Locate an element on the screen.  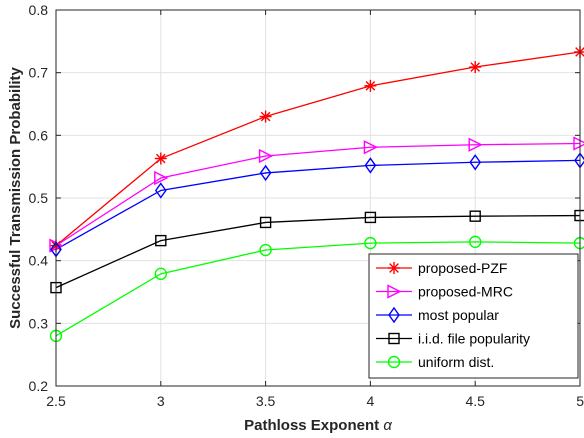
y-tick-label: 0.8 is located at coordinates (39, 10).